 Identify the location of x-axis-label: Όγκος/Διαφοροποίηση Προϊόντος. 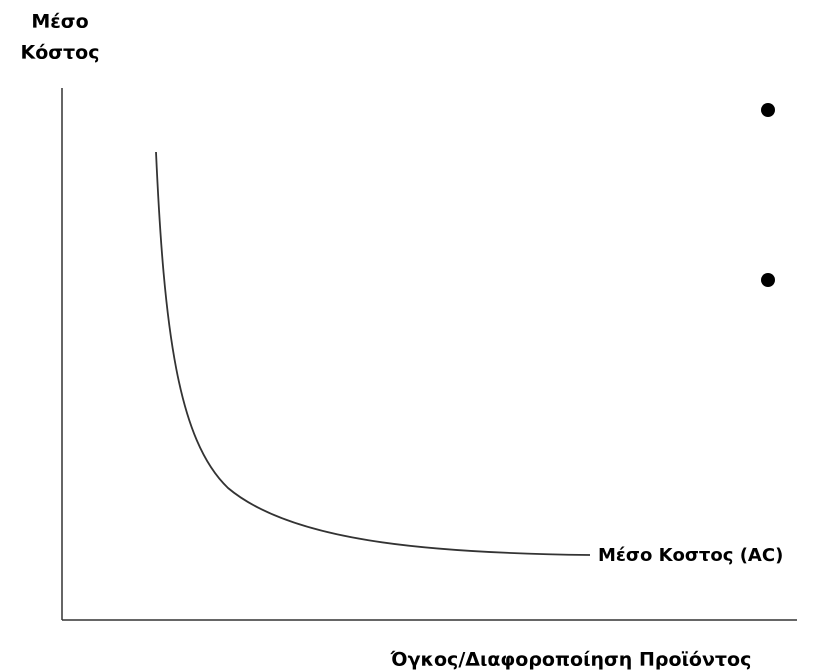
(571, 660).